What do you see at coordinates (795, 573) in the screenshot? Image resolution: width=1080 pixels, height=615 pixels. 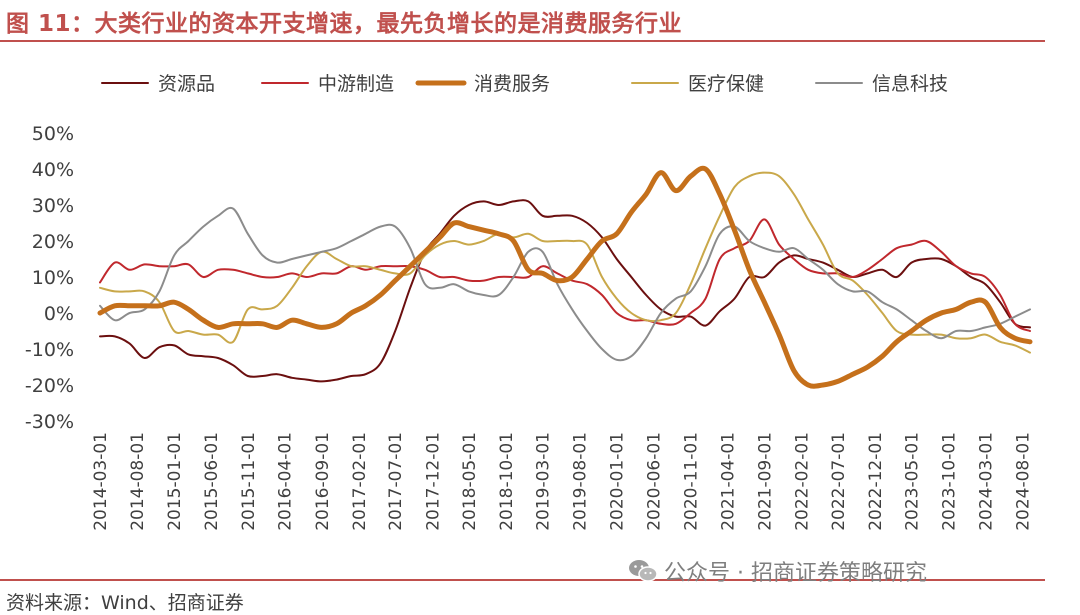 I see `watermark-text: 公众号 · 招商证券策略研究` at bounding box center [795, 573].